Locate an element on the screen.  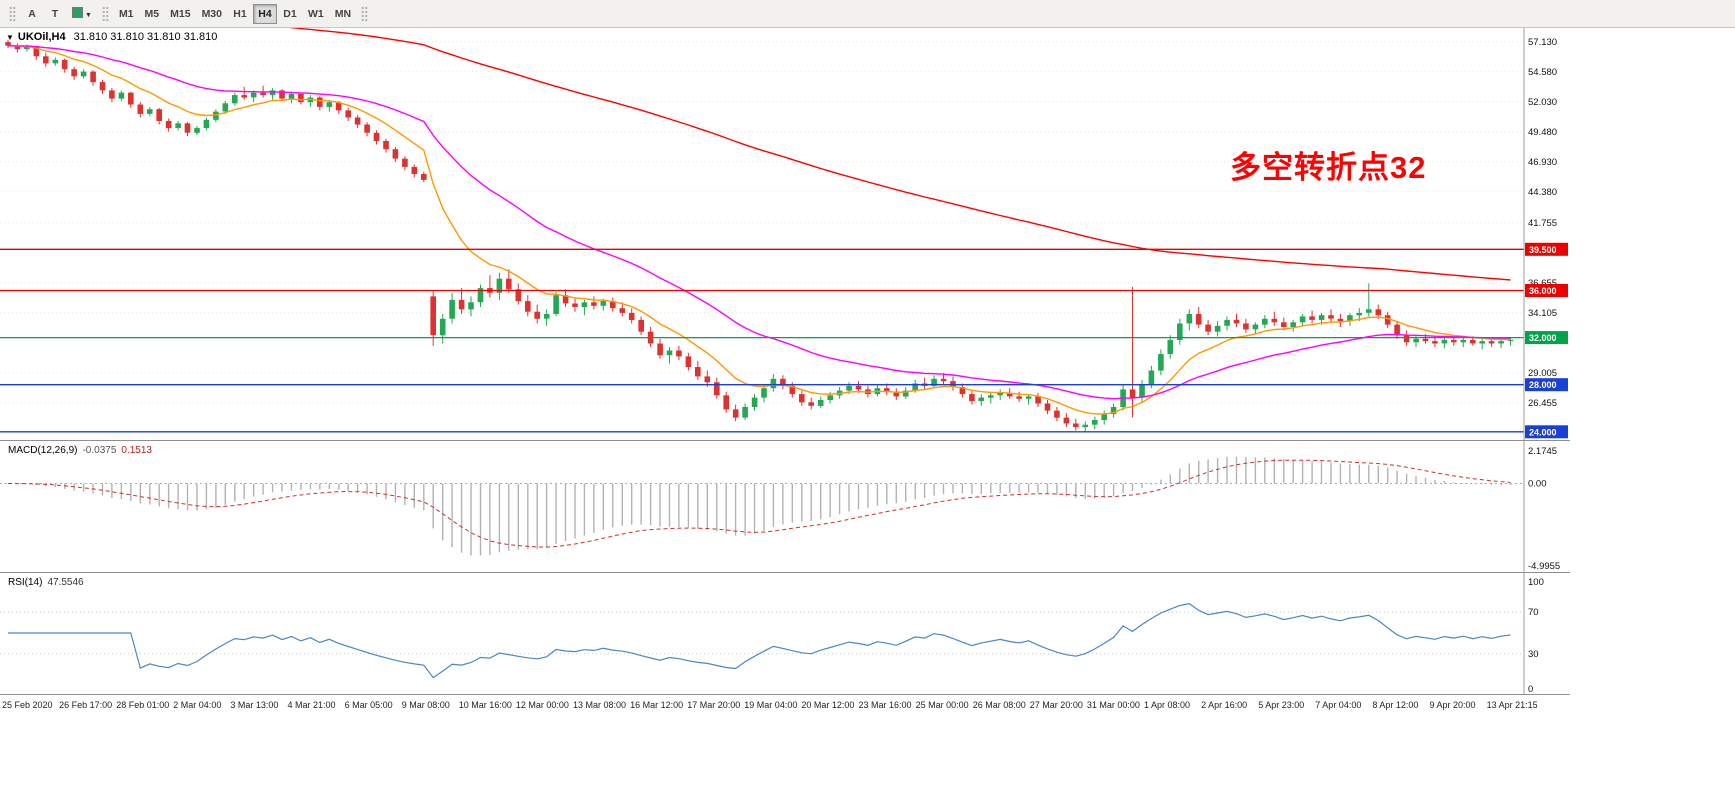
price-tag-text: 28.000 is located at coordinates (1543, 385).